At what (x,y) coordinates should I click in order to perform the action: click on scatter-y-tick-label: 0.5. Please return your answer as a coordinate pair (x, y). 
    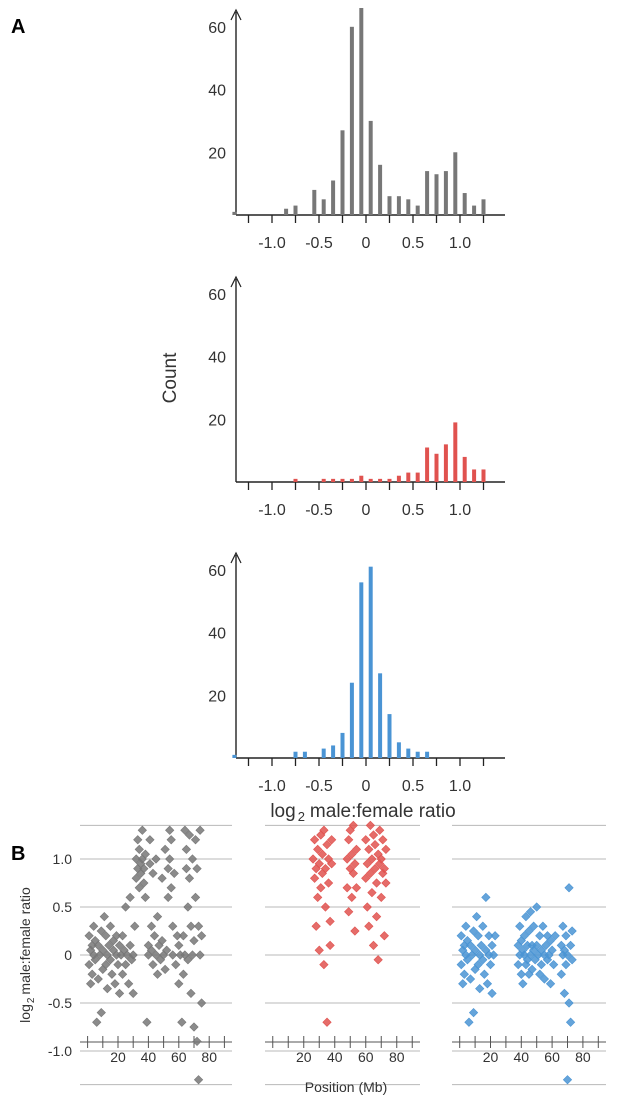
    Looking at the image, I should click on (63, 907).